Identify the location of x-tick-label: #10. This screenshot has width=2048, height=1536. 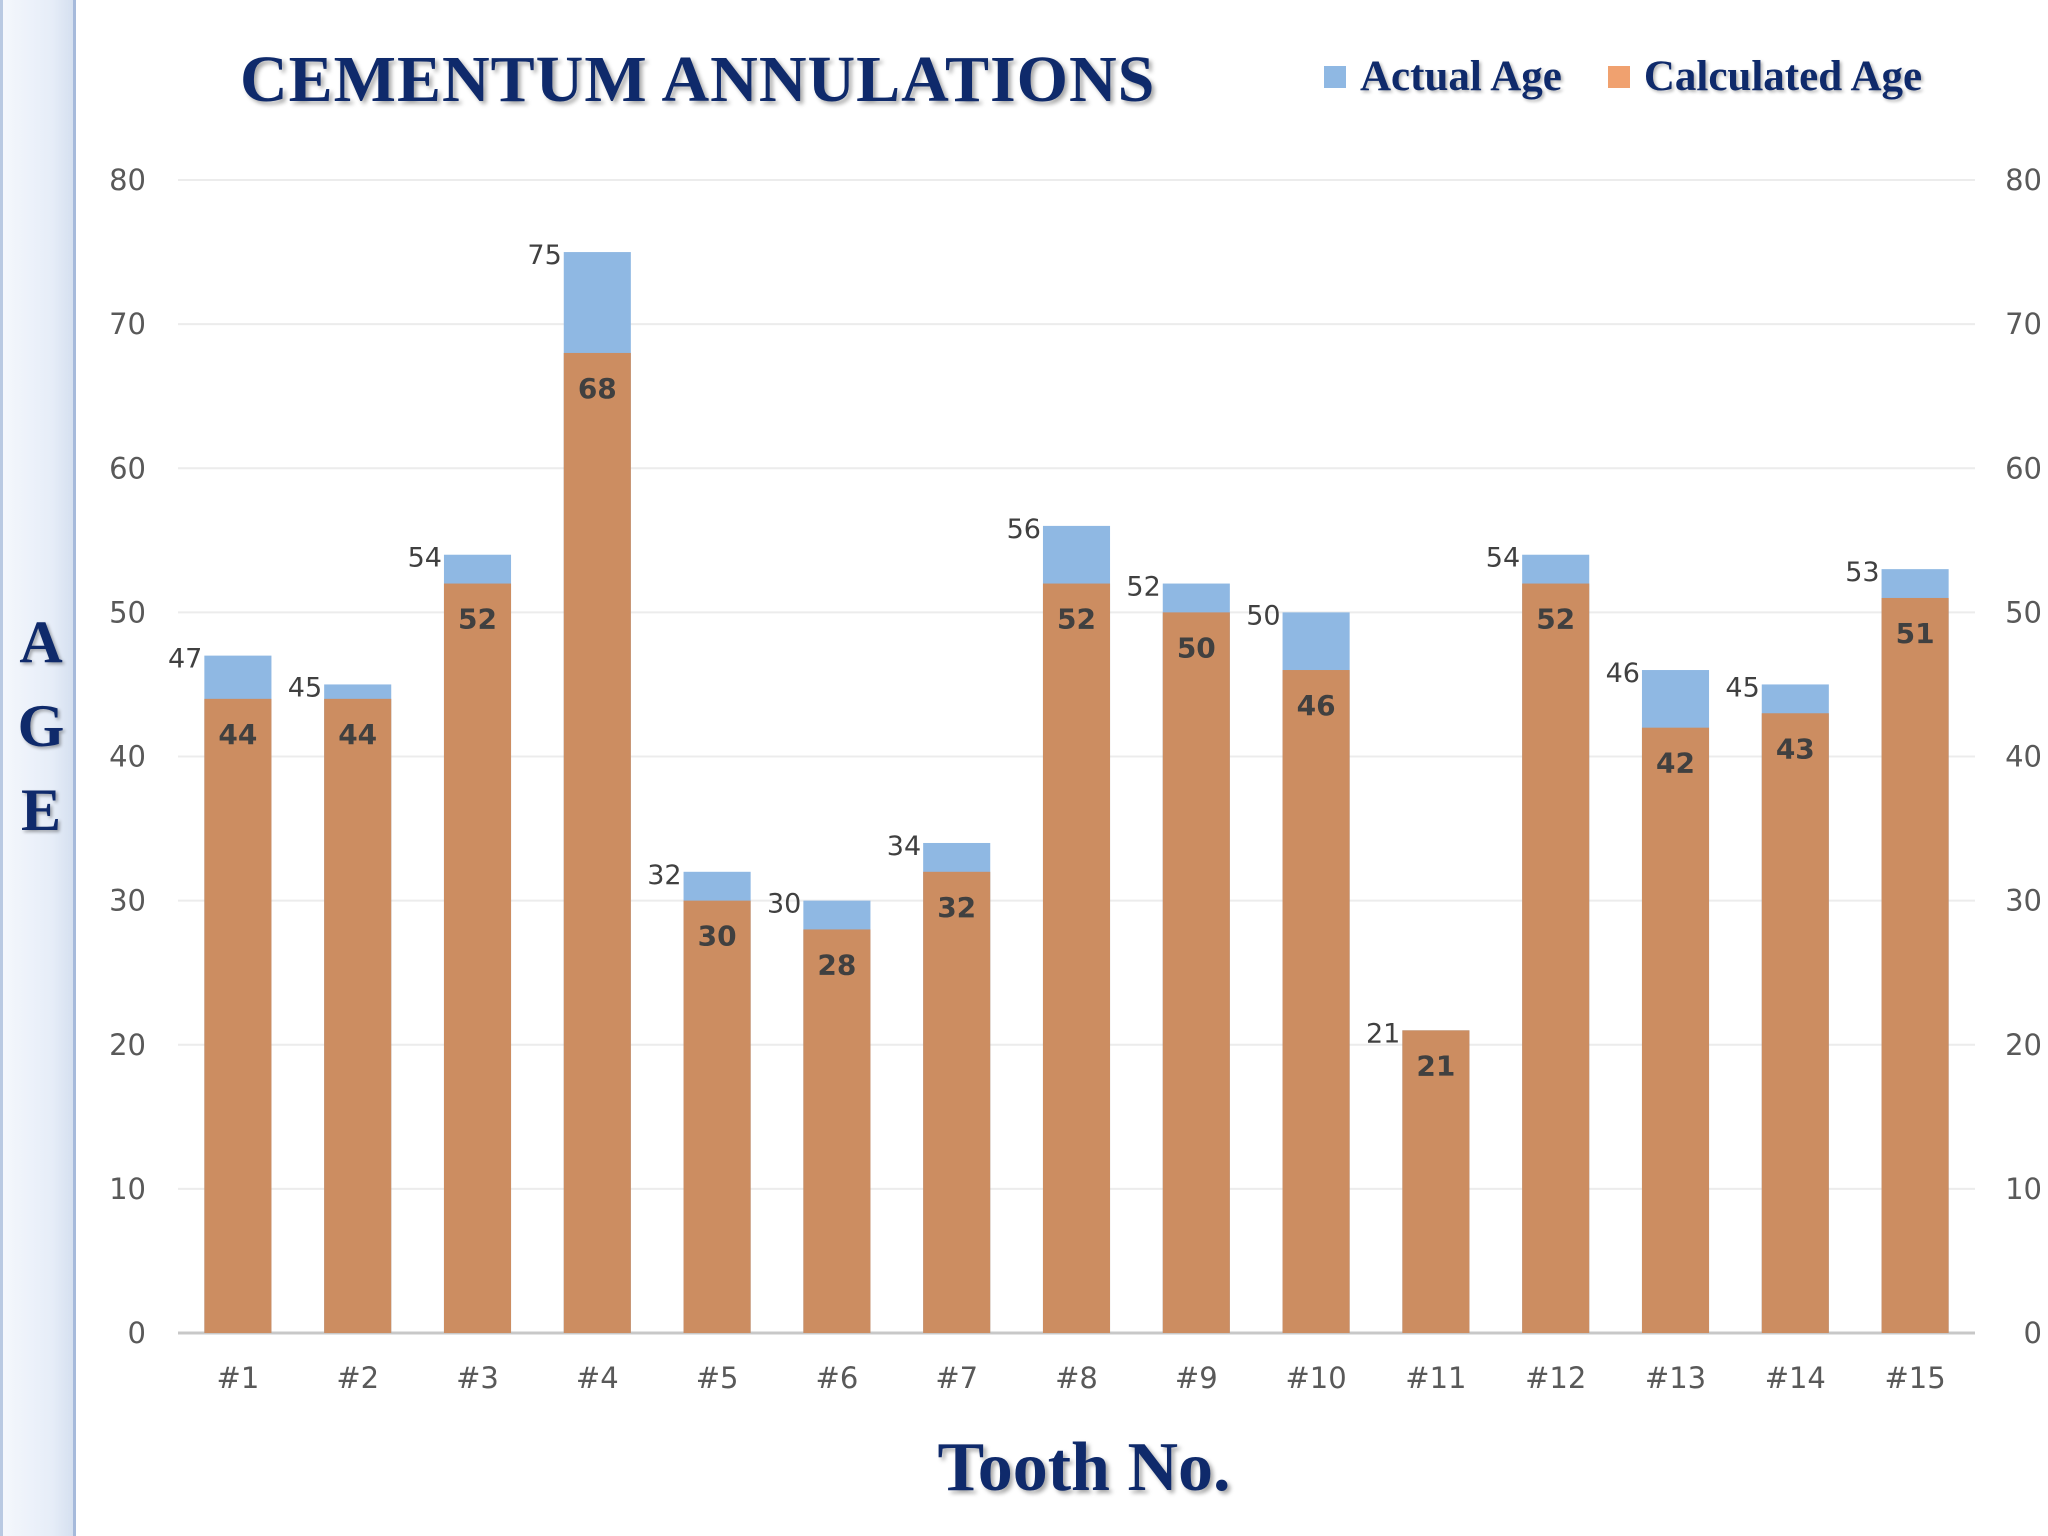
(1315, 1378).